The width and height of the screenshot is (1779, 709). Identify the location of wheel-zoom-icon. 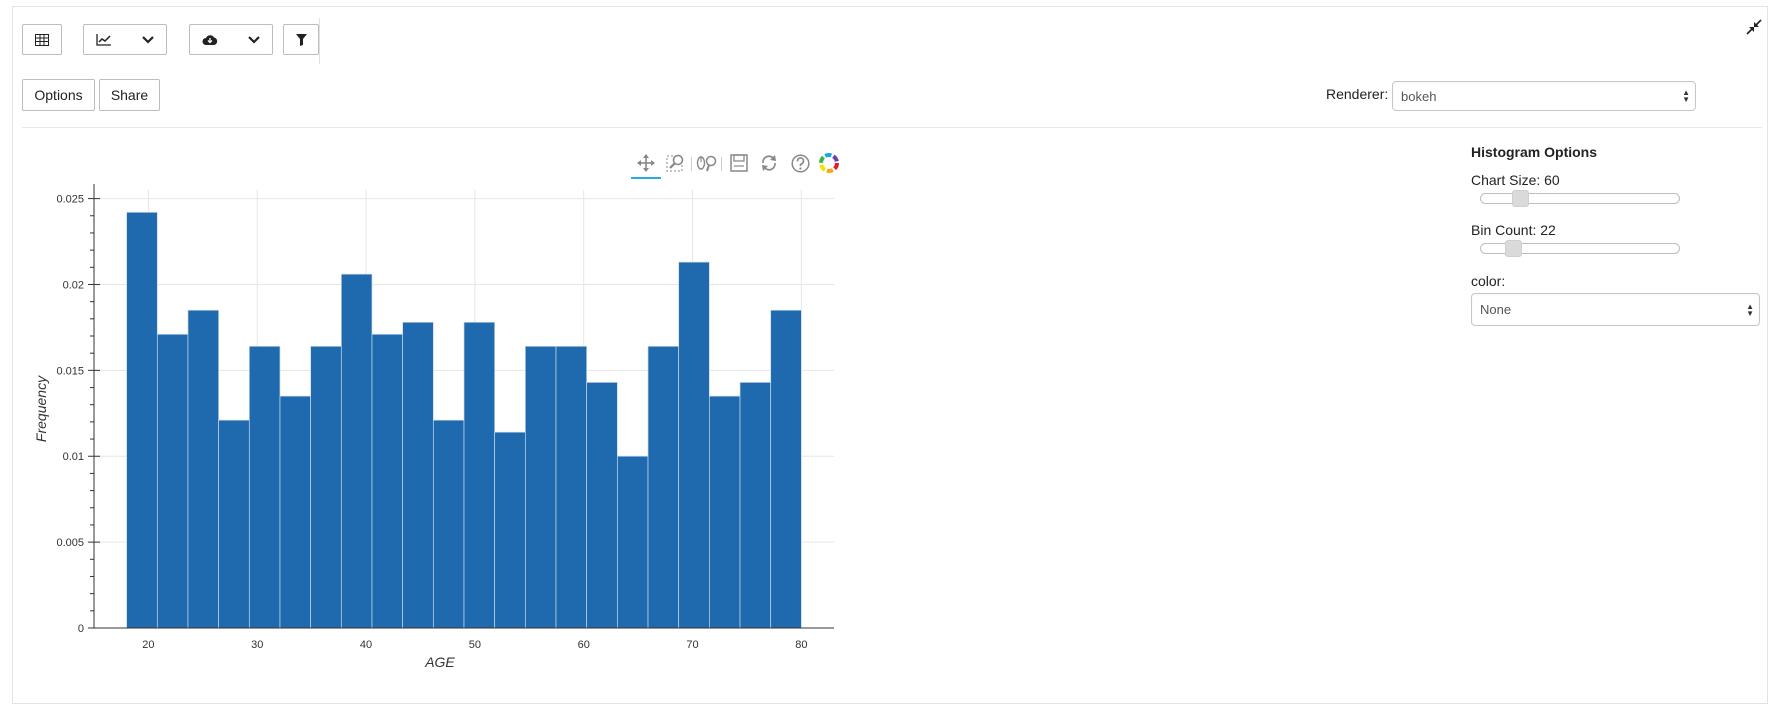
(706, 163).